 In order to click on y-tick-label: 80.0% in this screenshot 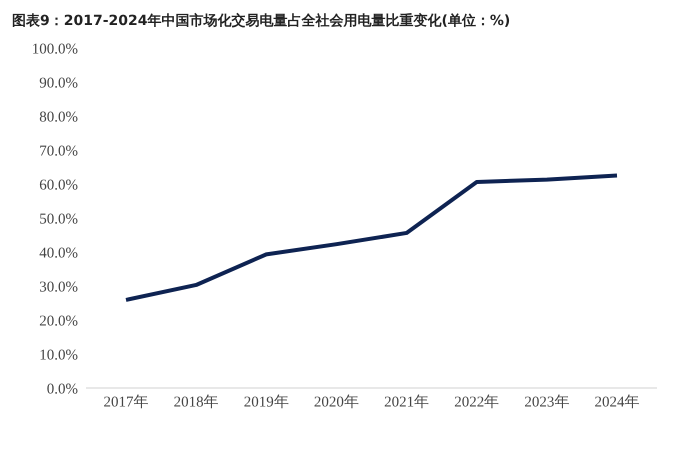, I will do `click(58, 117)`.